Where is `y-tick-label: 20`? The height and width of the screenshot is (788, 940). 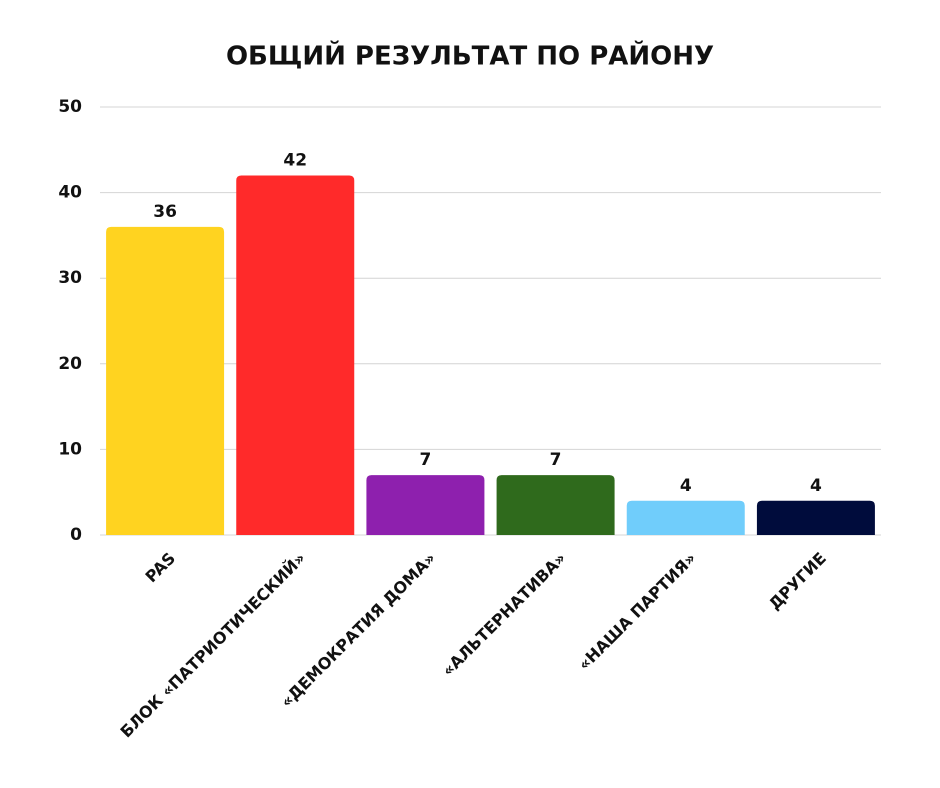
y-tick-label: 20 is located at coordinates (70, 364).